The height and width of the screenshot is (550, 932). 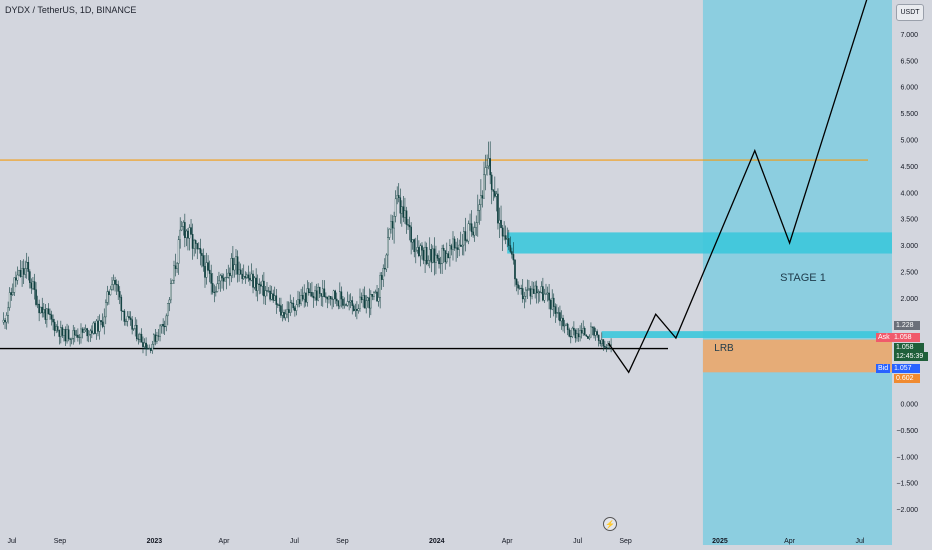 I want to click on lightning-icon: ⚡, so click(x=610, y=524).